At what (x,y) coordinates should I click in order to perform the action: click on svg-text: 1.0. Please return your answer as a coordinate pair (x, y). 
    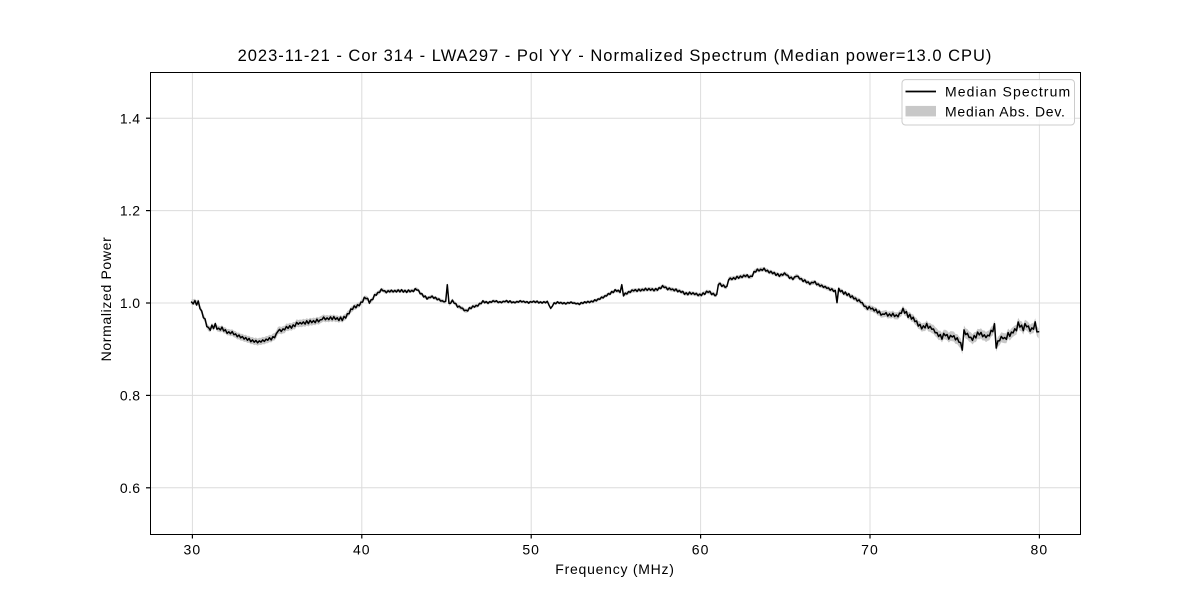
    Looking at the image, I should click on (130, 303).